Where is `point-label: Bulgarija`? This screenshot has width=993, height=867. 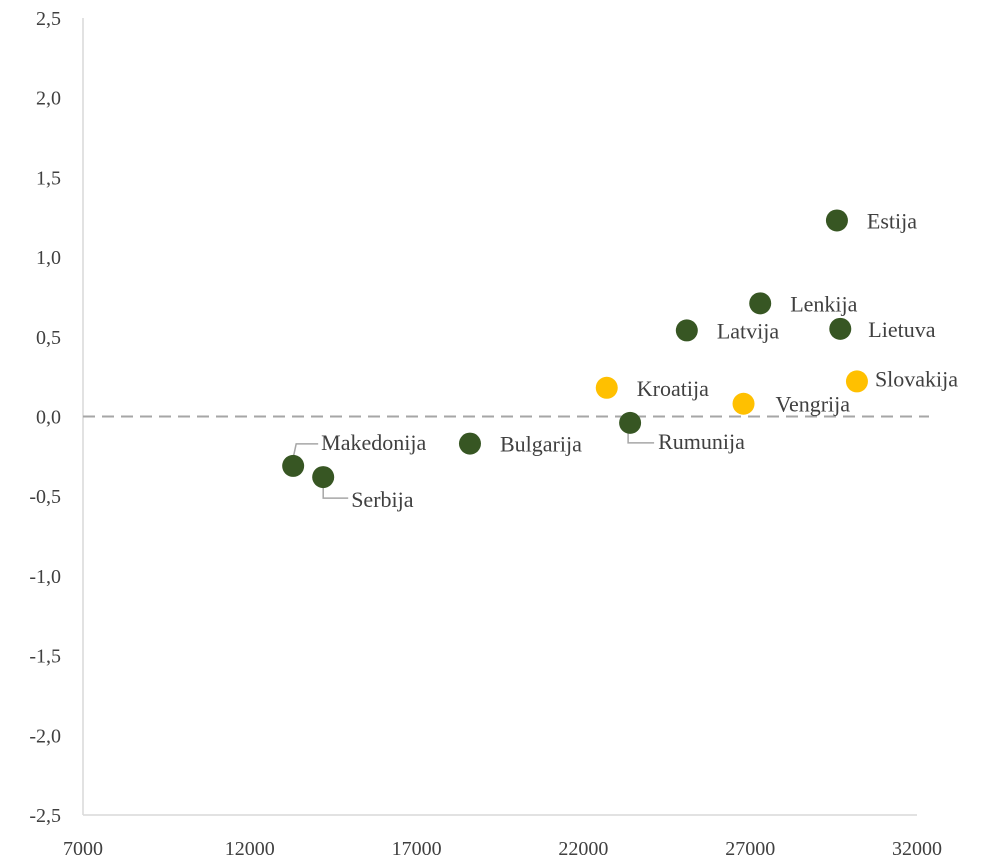
point-label: Bulgarija is located at coordinates (541, 444).